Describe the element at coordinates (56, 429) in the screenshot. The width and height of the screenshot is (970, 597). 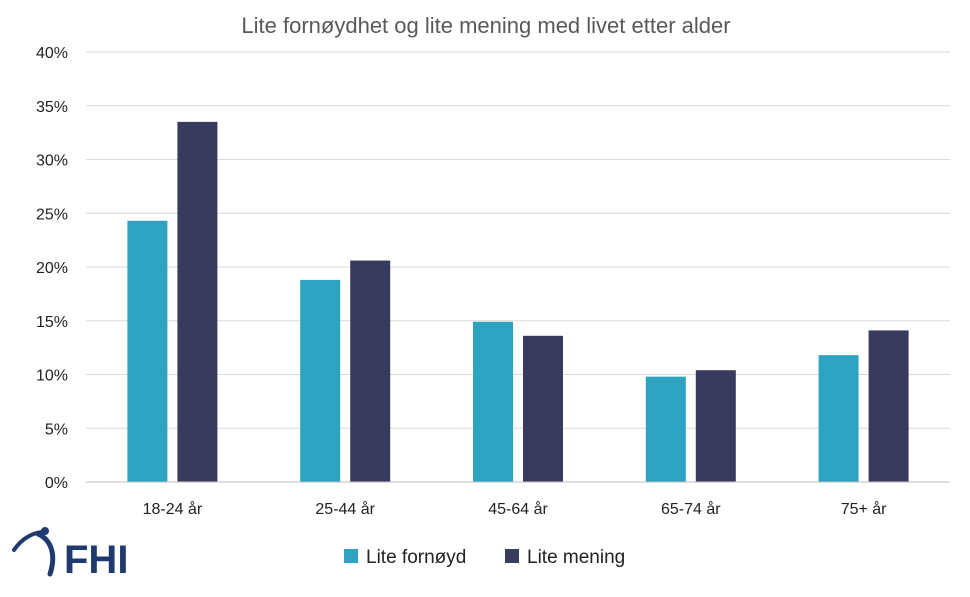
I see `y-tick-label: 5%` at that location.